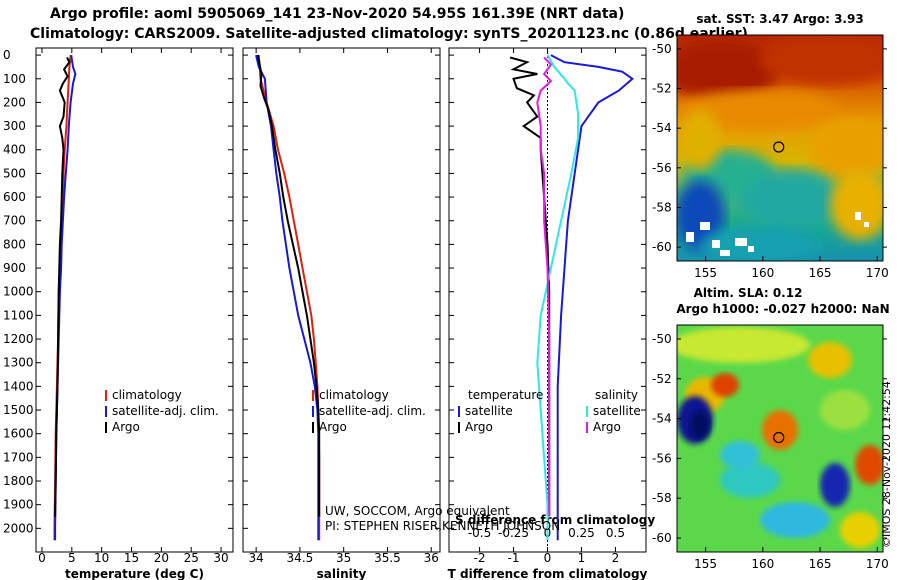  Describe the element at coordinates (18, 339) in the screenshot. I see `depth-tick-label: 1200` at that location.